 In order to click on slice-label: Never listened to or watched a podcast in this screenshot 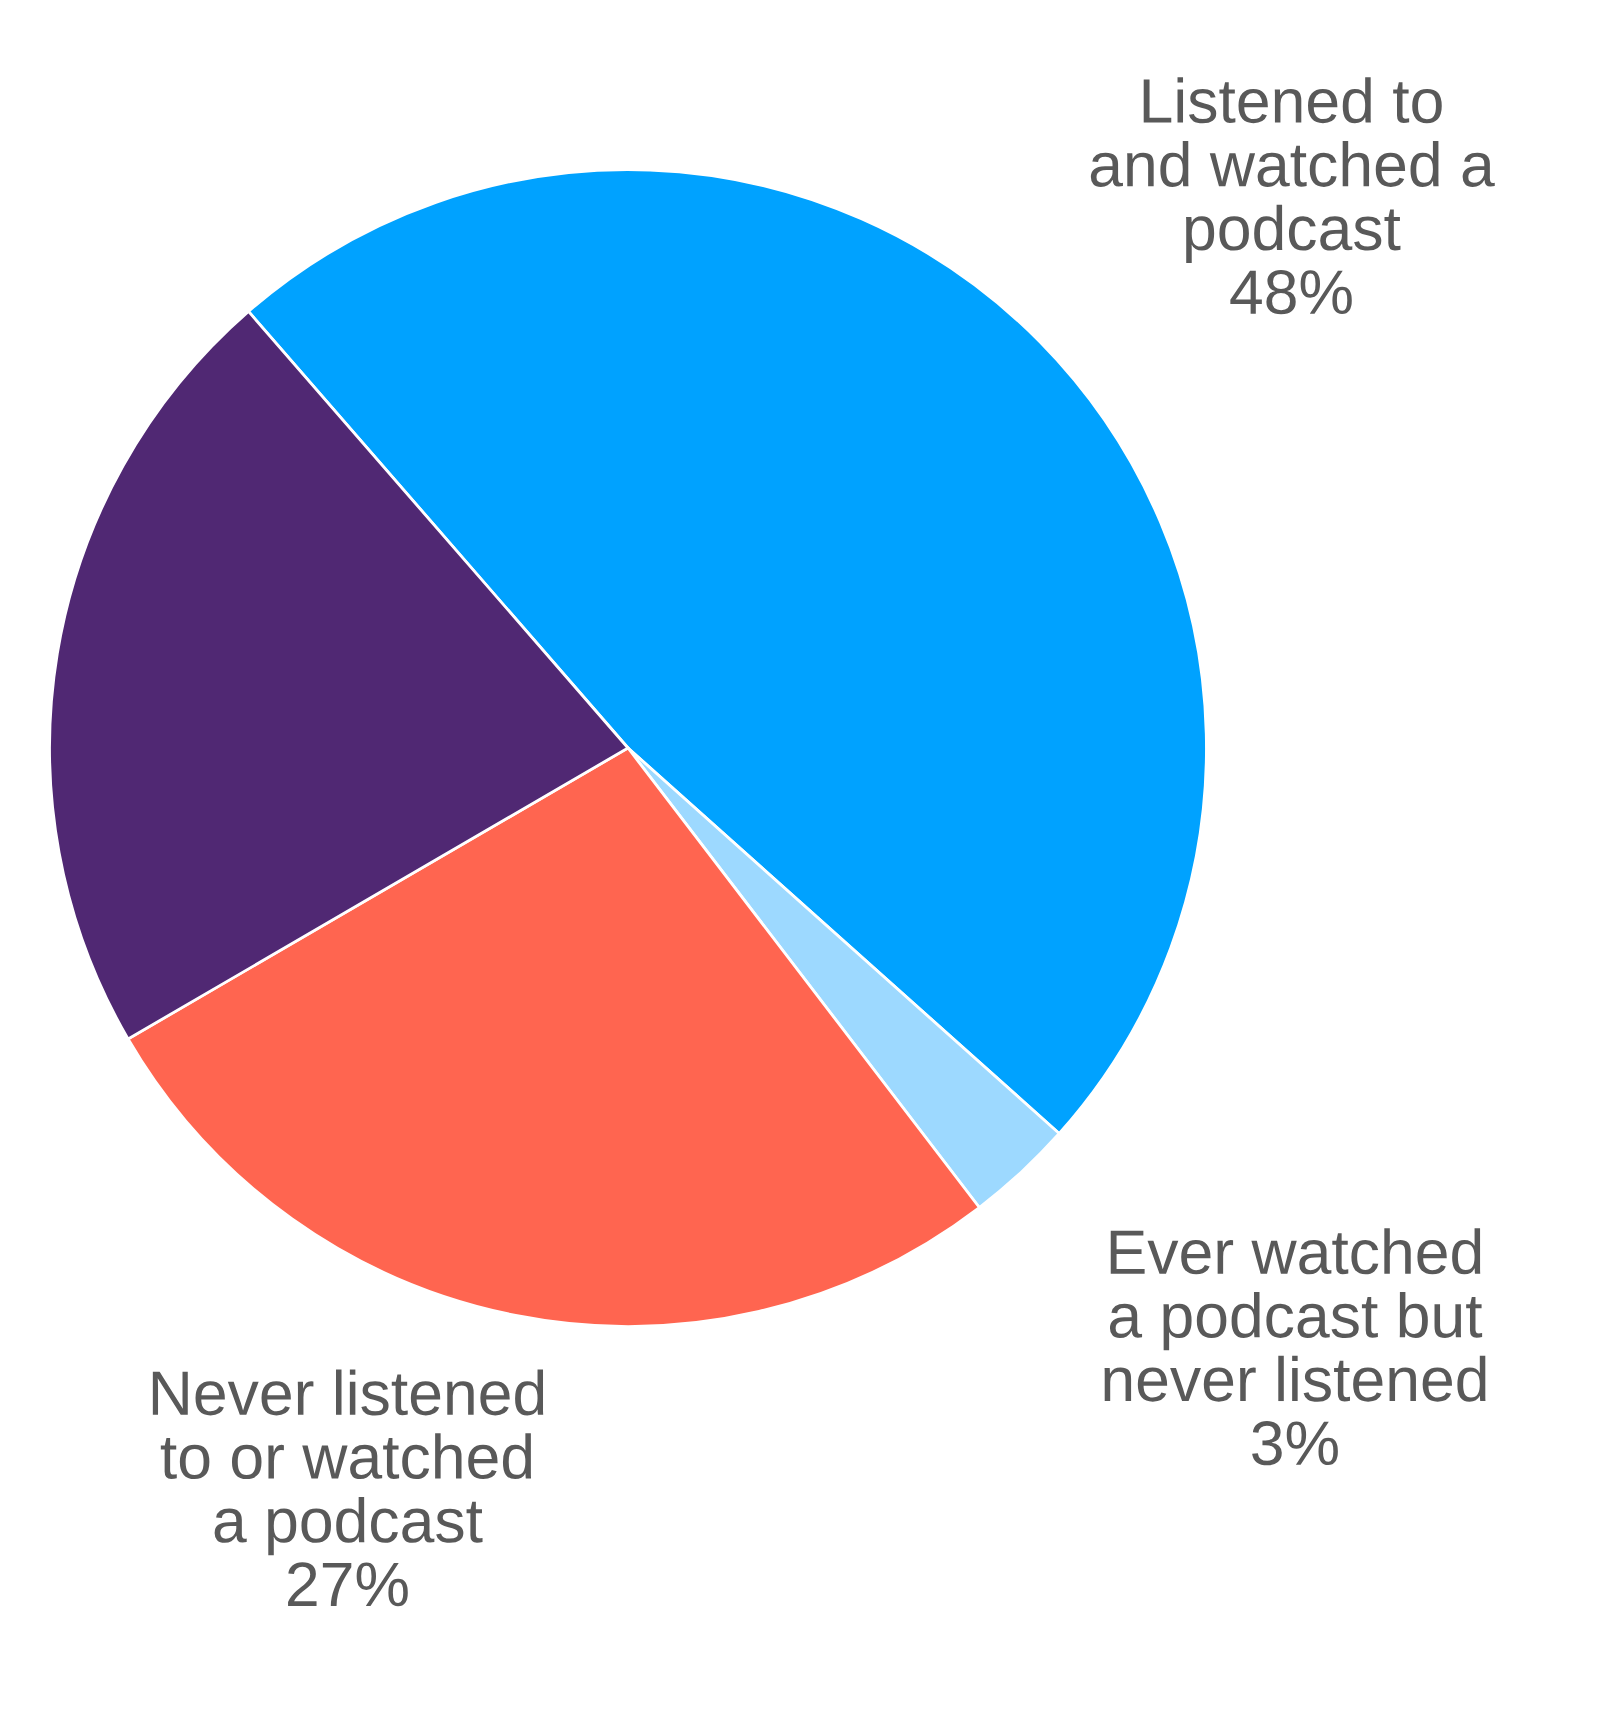, I will do `click(348, 1462)`.